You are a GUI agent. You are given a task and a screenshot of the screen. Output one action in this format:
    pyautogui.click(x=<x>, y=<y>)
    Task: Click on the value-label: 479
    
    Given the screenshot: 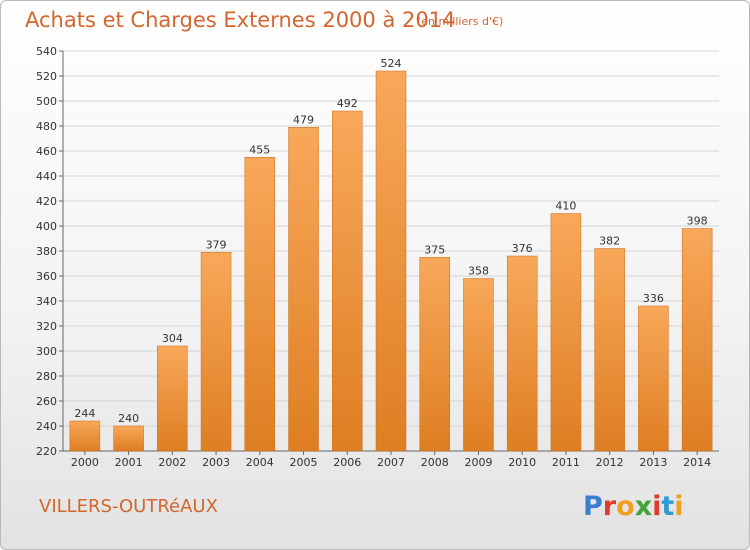 What is the action you would take?
    pyautogui.click(x=303, y=119)
    